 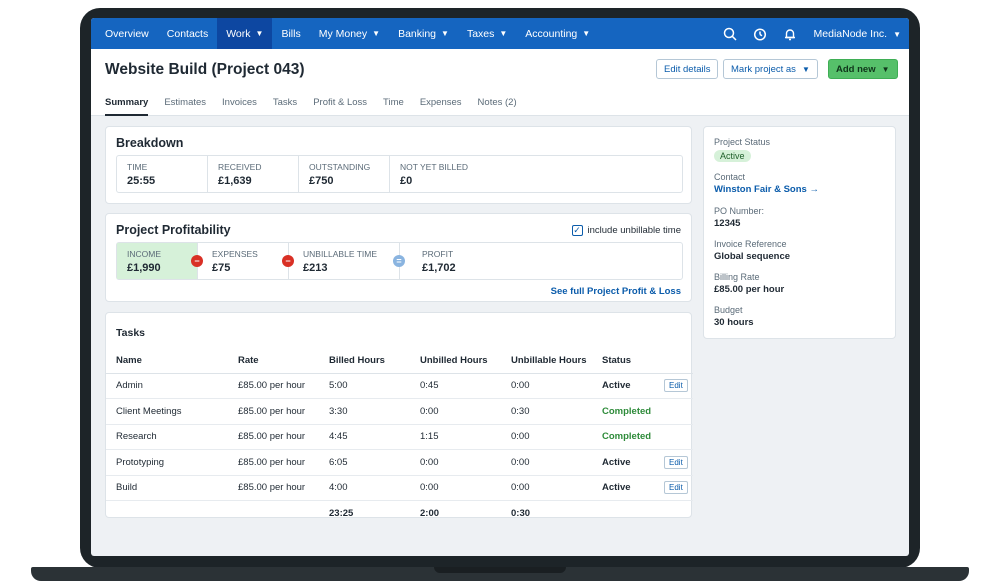 I want to click on nav-label: Bills, so click(x=291, y=33).